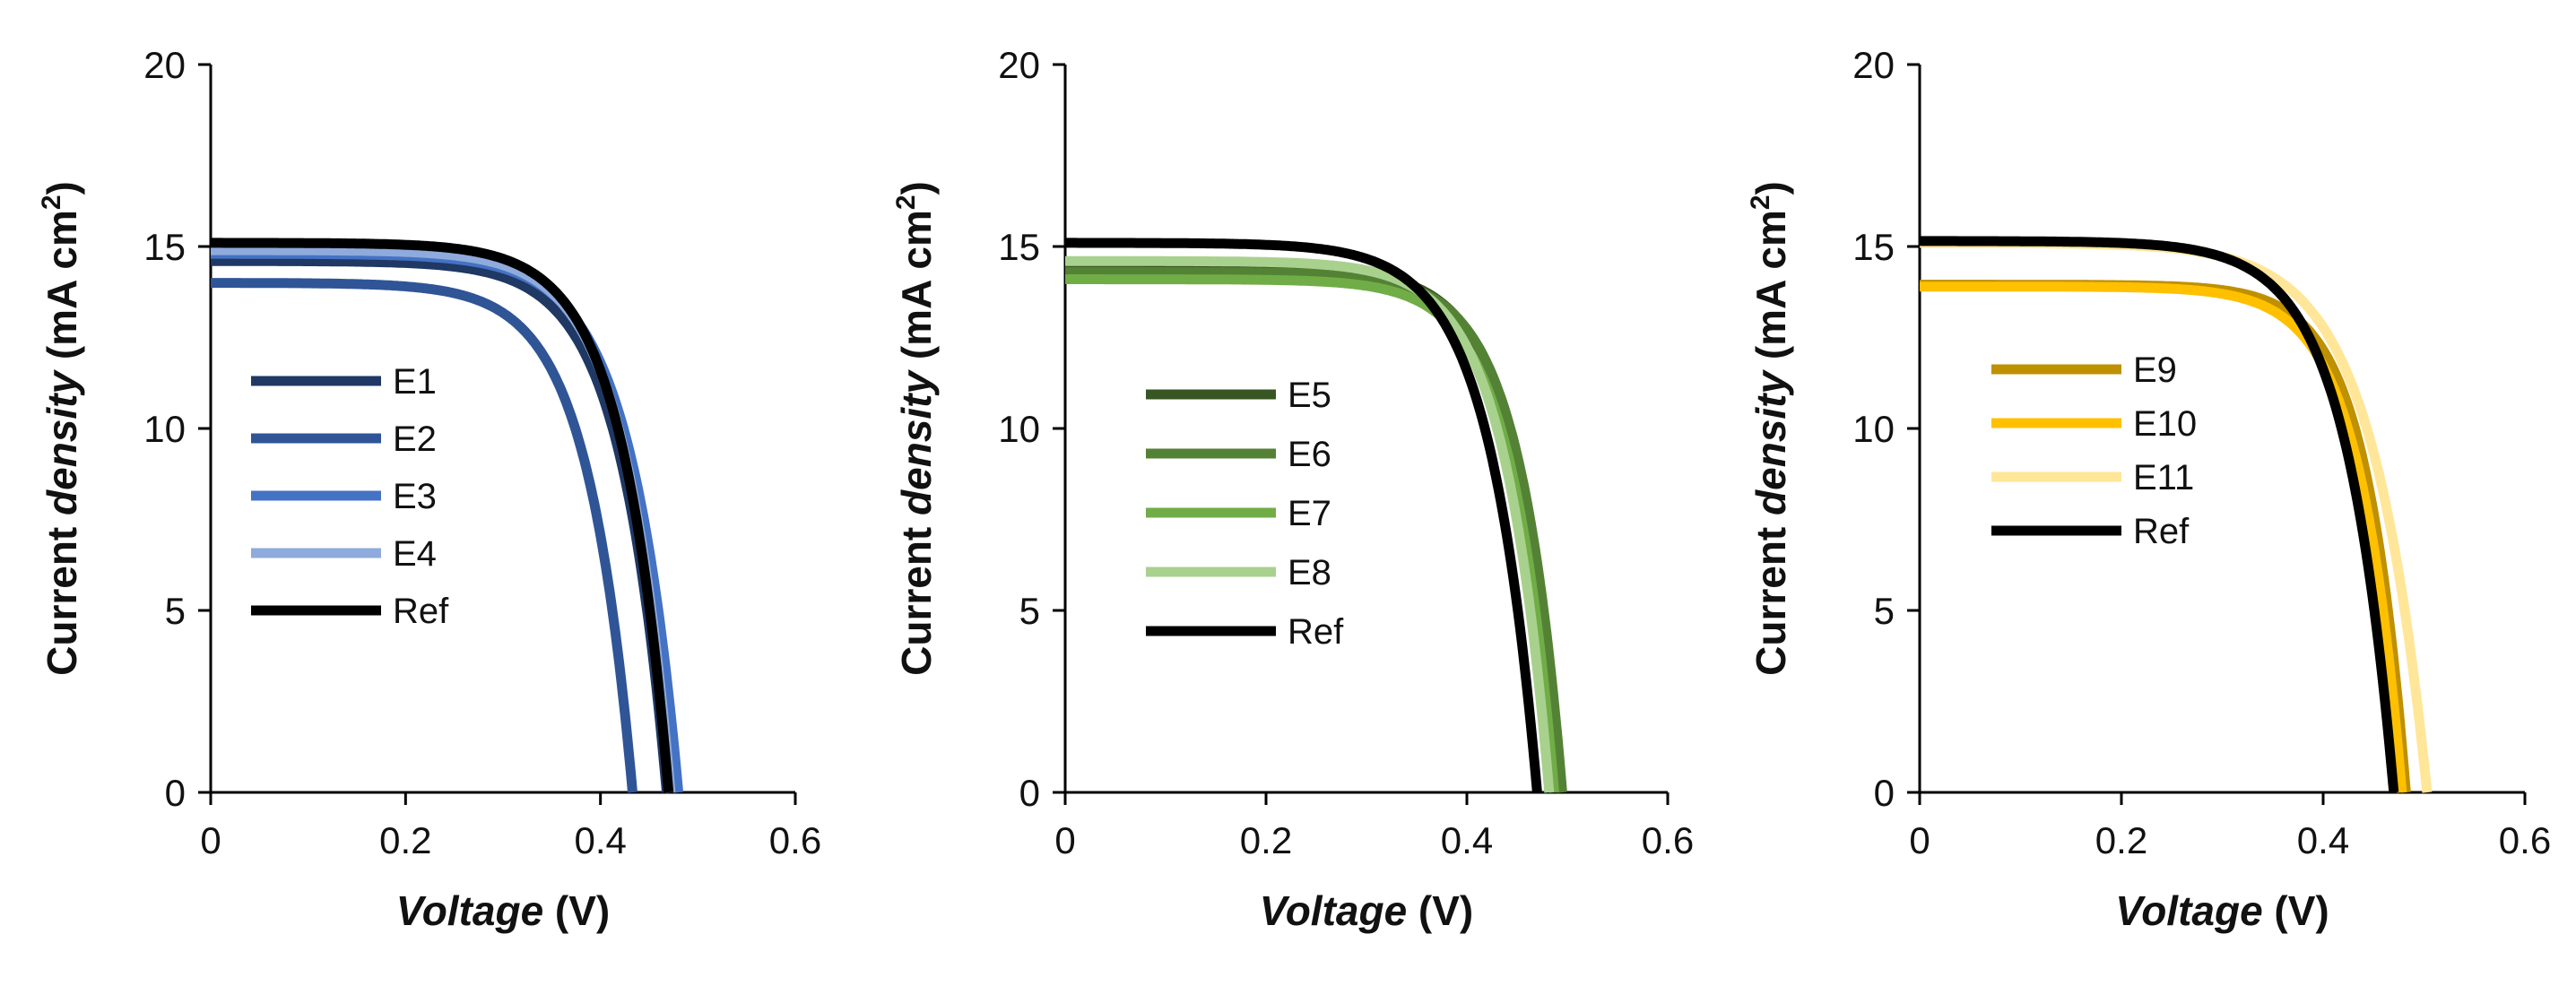 This screenshot has height=986, width=2576. What do you see at coordinates (415, 496) in the screenshot?
I see `legend-label-e3: E3` at bounding box center [415, 496].